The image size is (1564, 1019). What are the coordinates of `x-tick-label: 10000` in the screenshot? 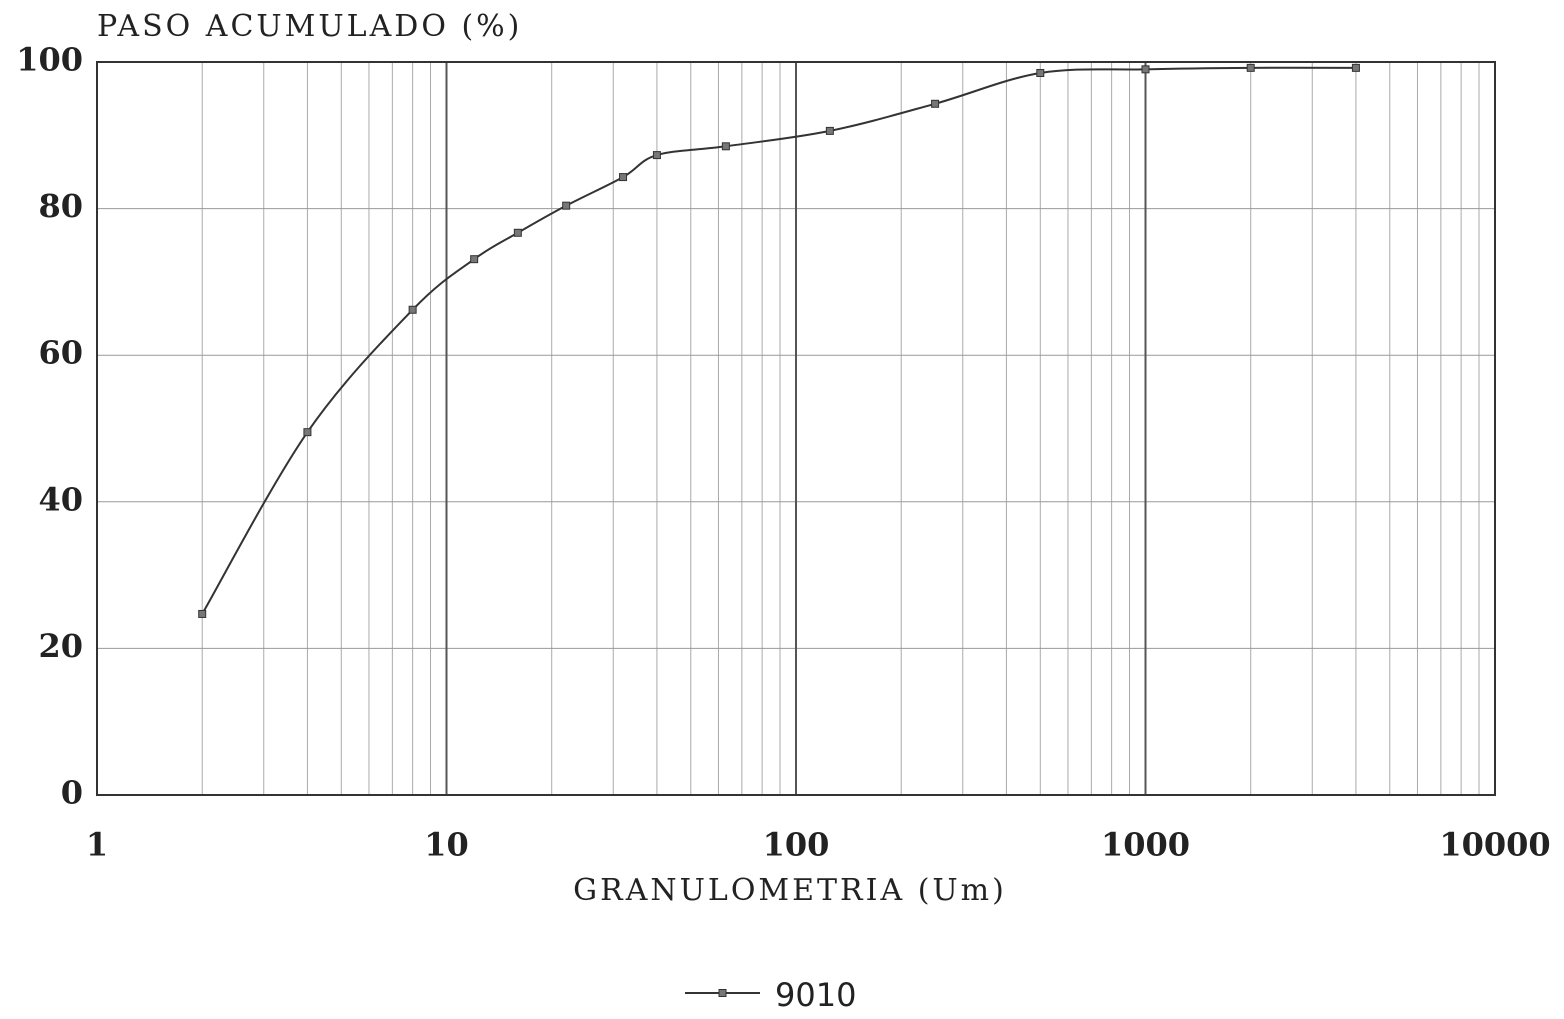 It's located at (1494, 845).